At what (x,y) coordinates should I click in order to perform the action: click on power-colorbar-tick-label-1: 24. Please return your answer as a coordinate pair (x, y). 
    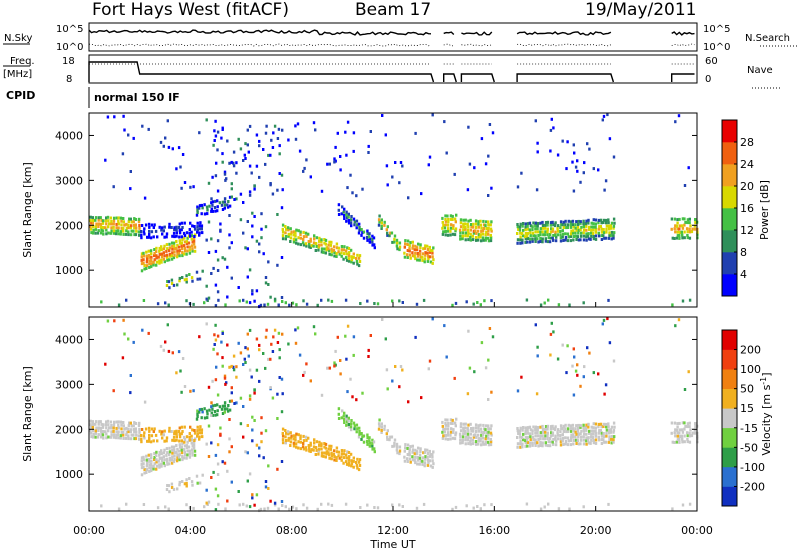
    Looking at the image, I should click on (747, 164).